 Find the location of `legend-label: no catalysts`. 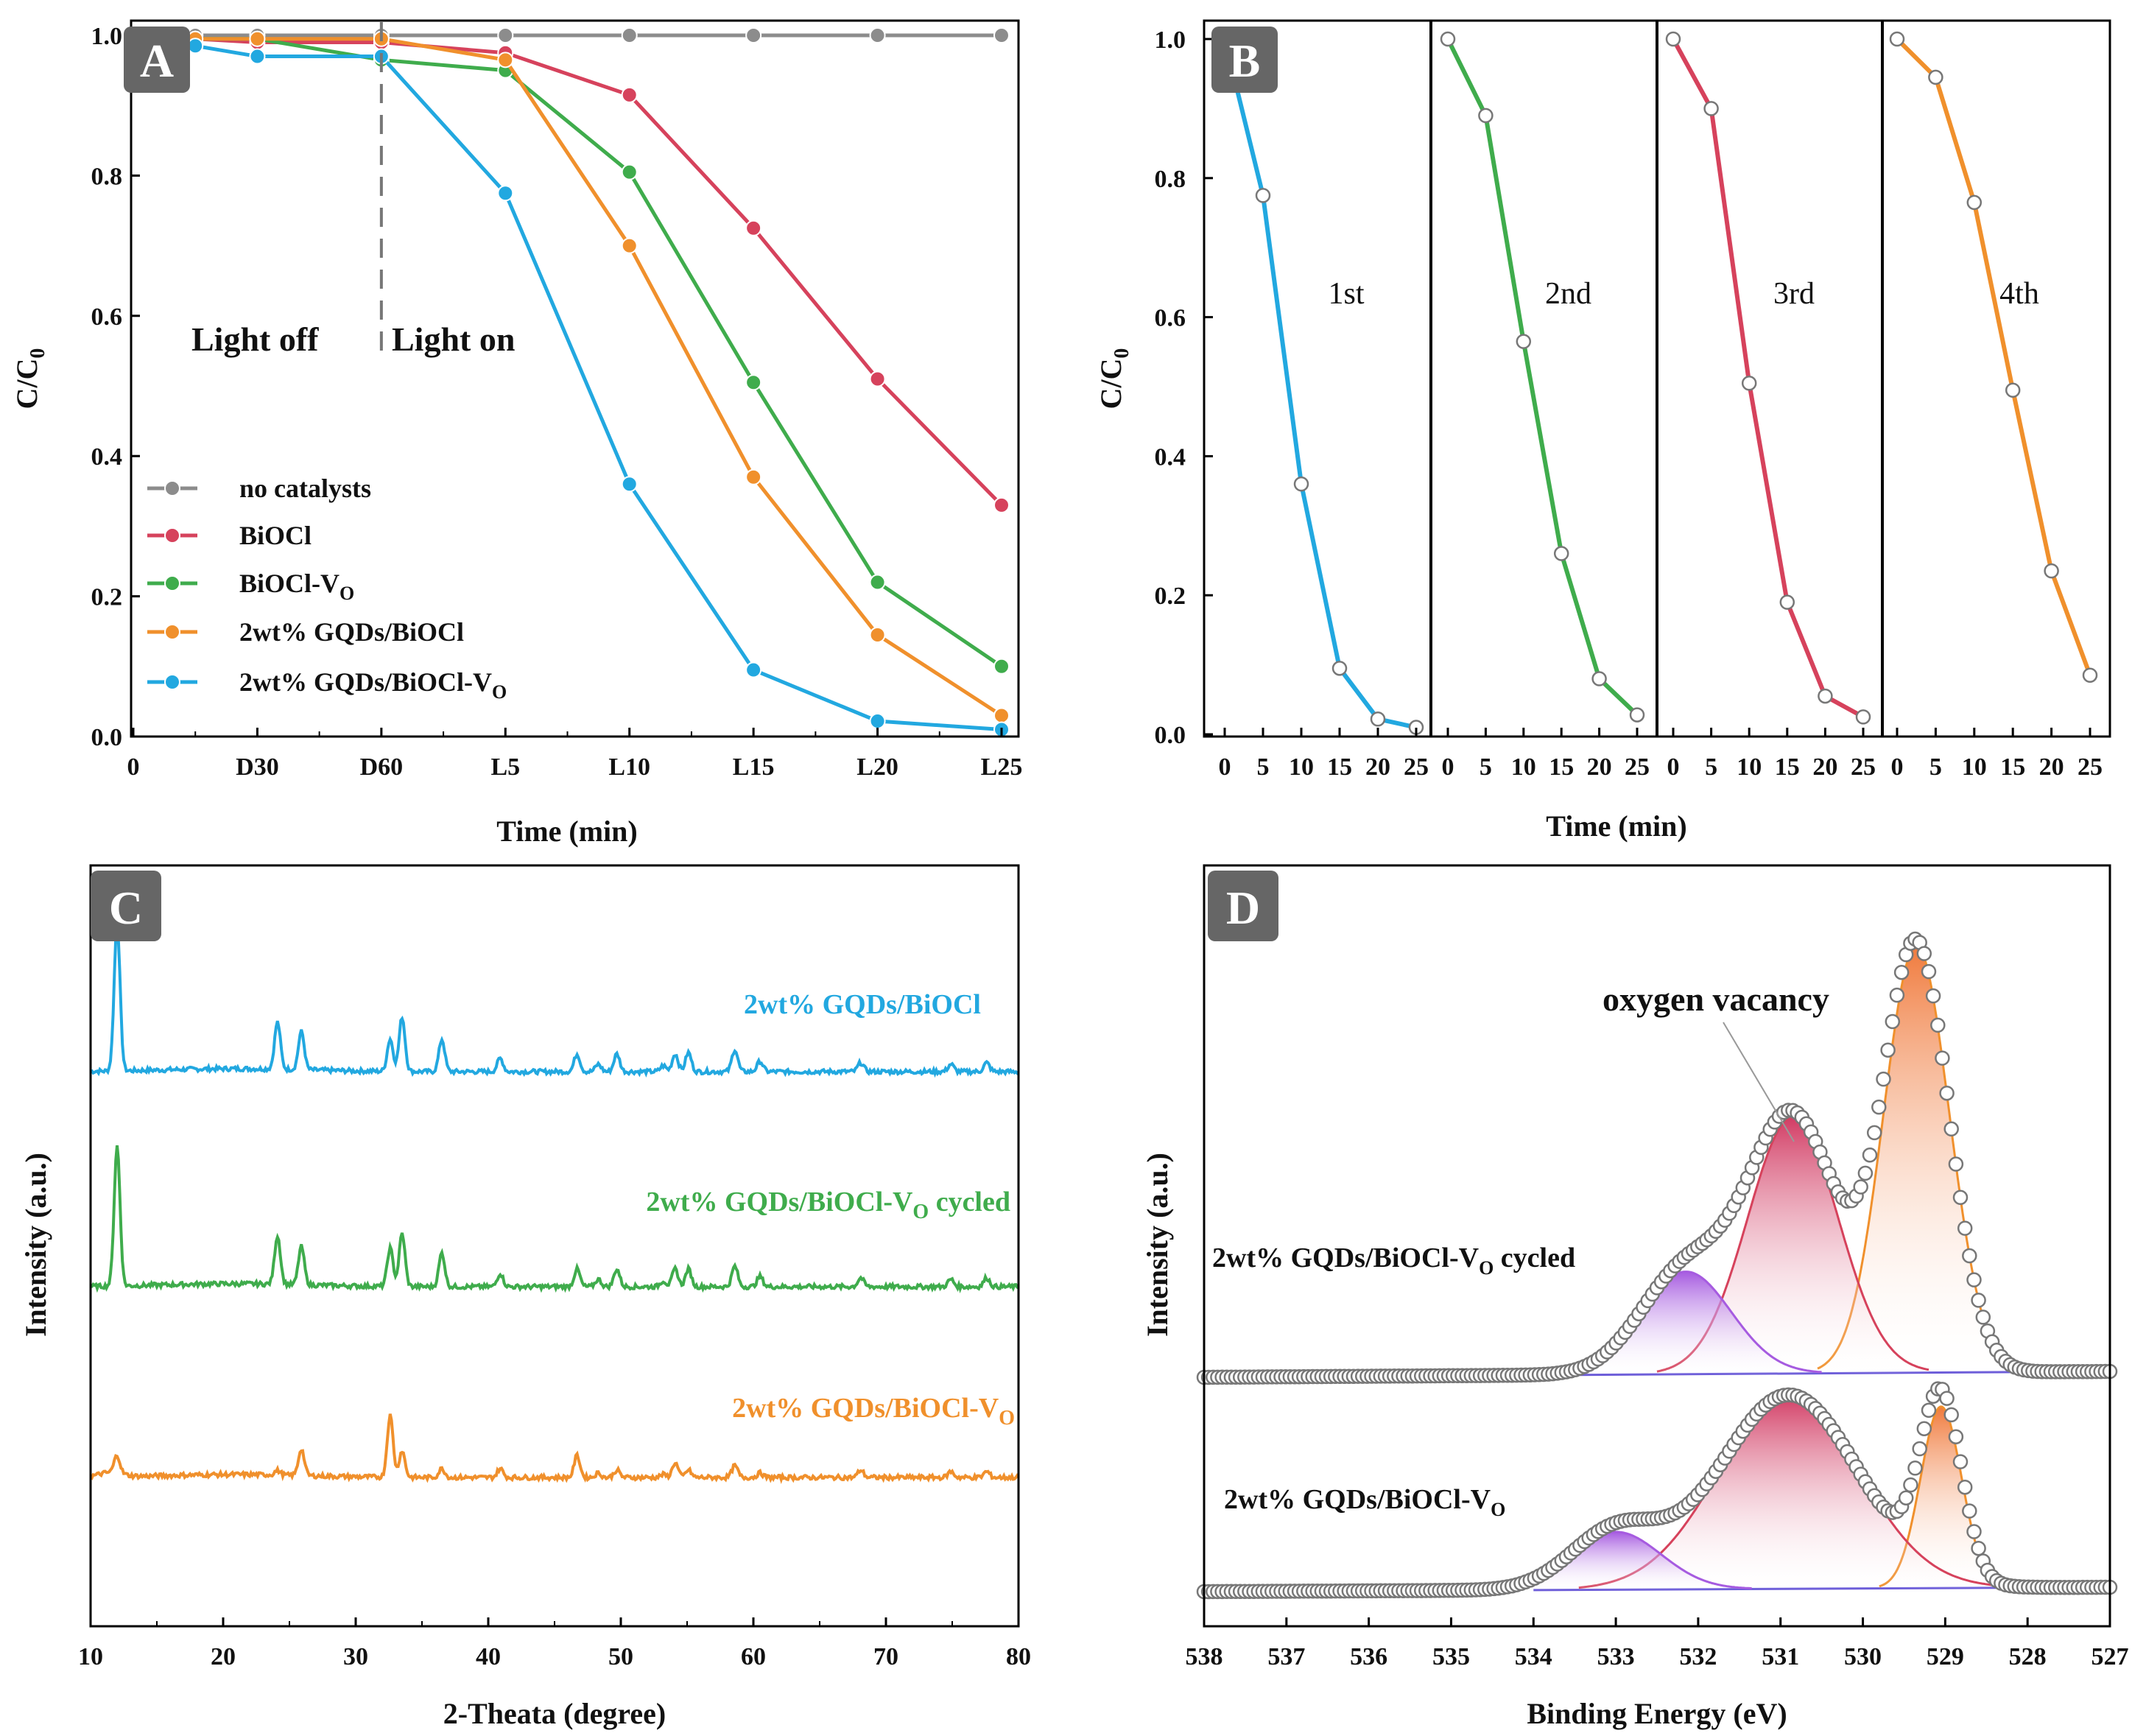

legend-label: no catalysts is located at coordinates (305, 488).